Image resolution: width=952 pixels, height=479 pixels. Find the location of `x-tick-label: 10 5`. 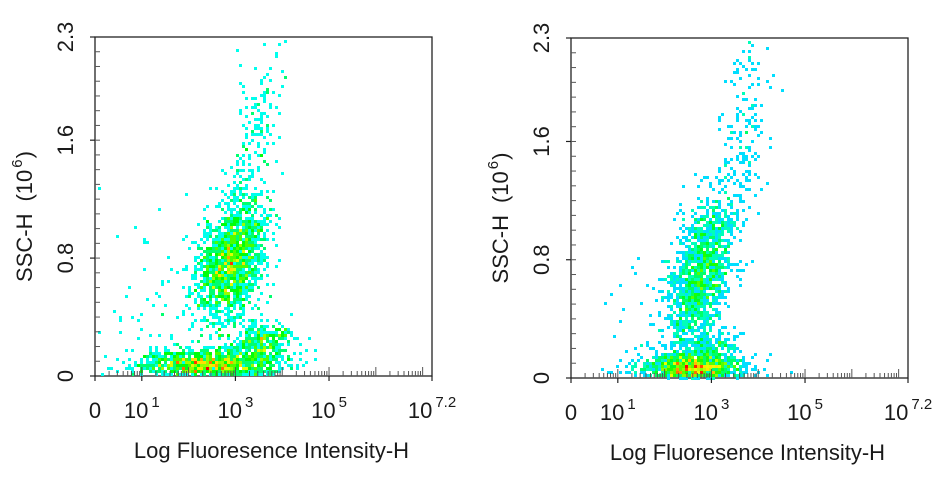

x-tick-label: 10 5 is located at coordinates (805, 410).